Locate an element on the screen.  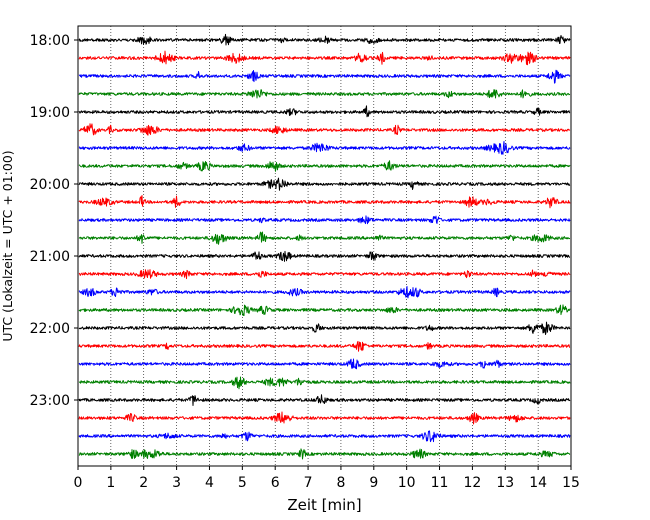
x-axis-ticks: 0 1 2 3 4 5 6 7 8 9 10 11 12 13 14 15 is located at coordinates (327, 478).